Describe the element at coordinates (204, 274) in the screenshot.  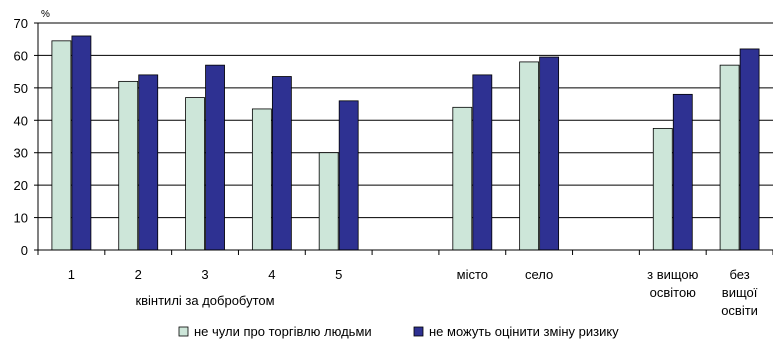
I see `x-tick-label: 3` at that location.